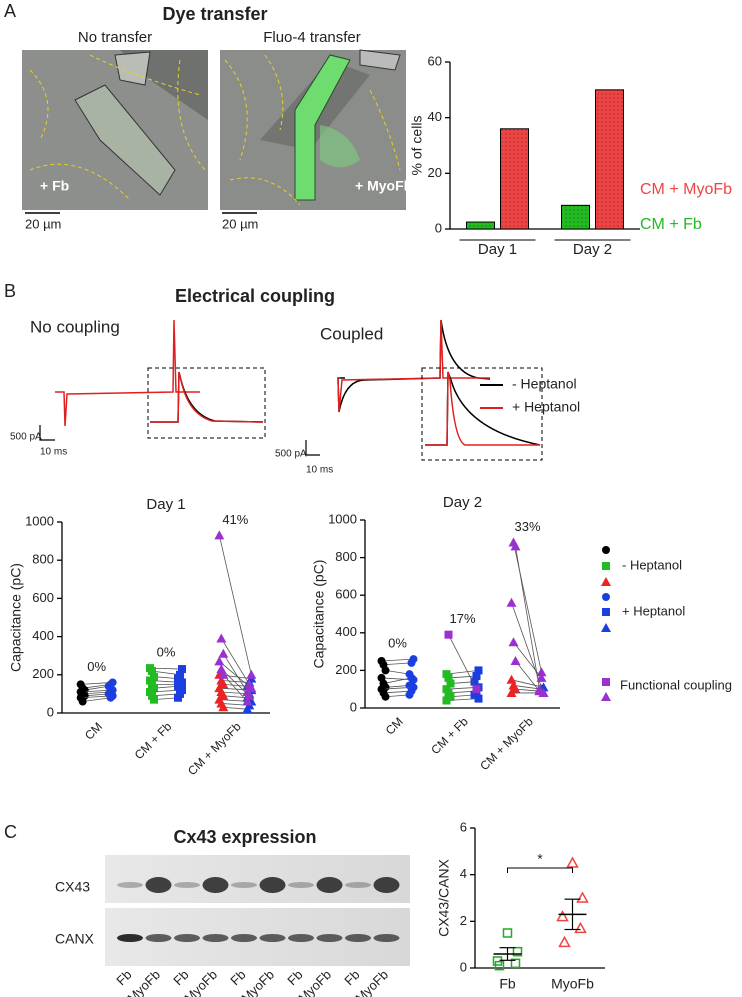 This screenshot has height=997, width=742. Describe the element at coordinates (312, 37) in the screenshot. I see `image-caption: Fluo-4 transfer` at that location.